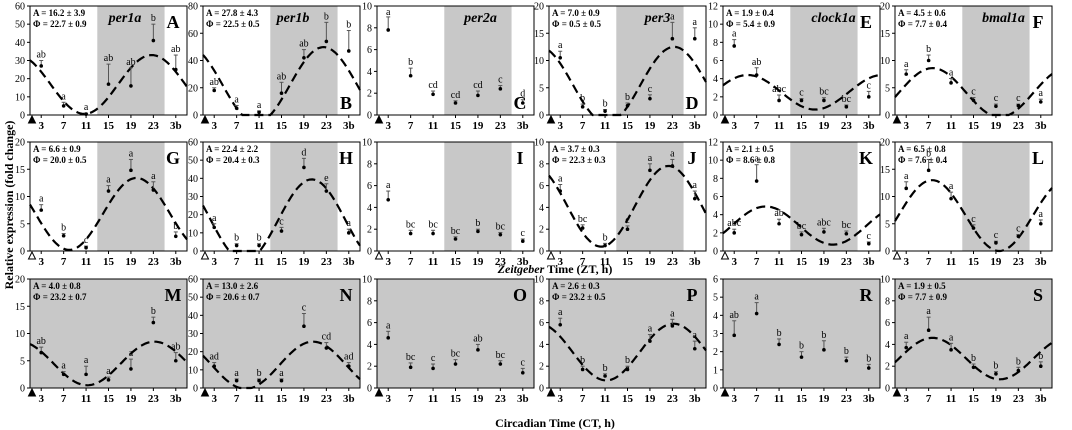 This screenshot has width=1072, height=430. Describe the element at coordinates (734, 34) in the screenshot. I see `panel-e-sig-letter: a` at that location.